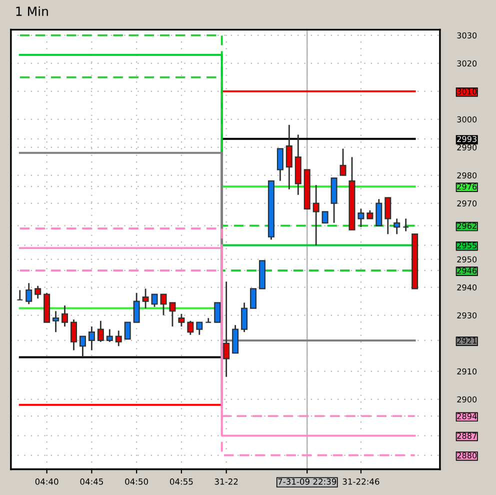 This screenshot has height=495, width=496. What do you see at coordinates (467, 315) in the screenshot?
I see `y-tick-label: 2930` at bounding box center [467, 315].